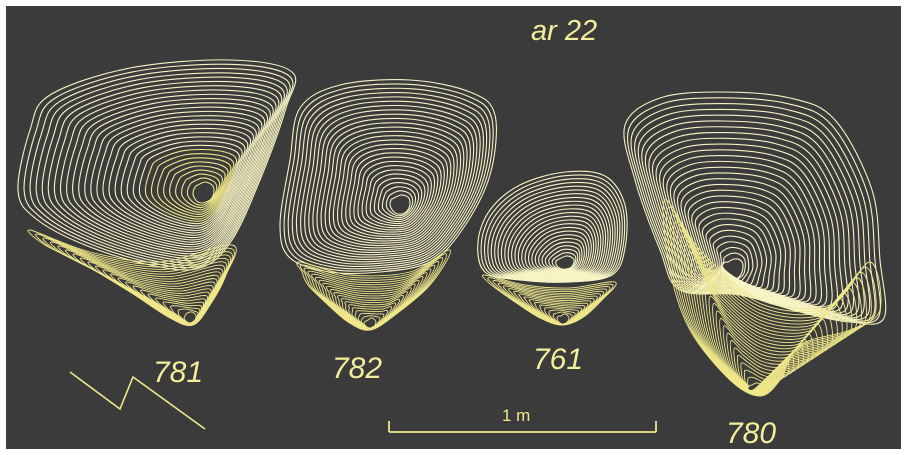 The image size is (907, 455). What do you see at coordinates (558, 359) in the screenshot?
I see `pit-label-761: 761` at bounding box center [558, 359].